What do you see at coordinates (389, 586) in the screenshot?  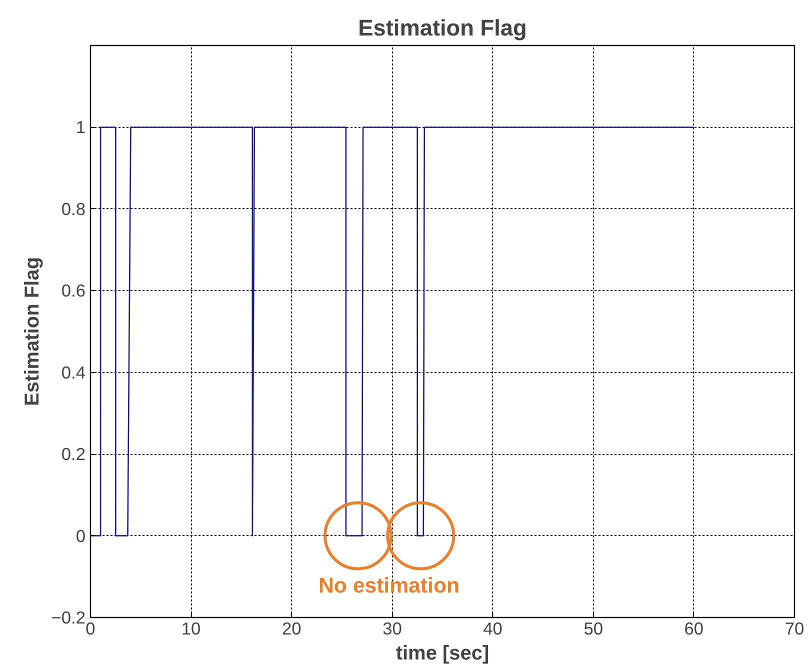 I see `annotation: No estimation` at bounding box center [389, 586].